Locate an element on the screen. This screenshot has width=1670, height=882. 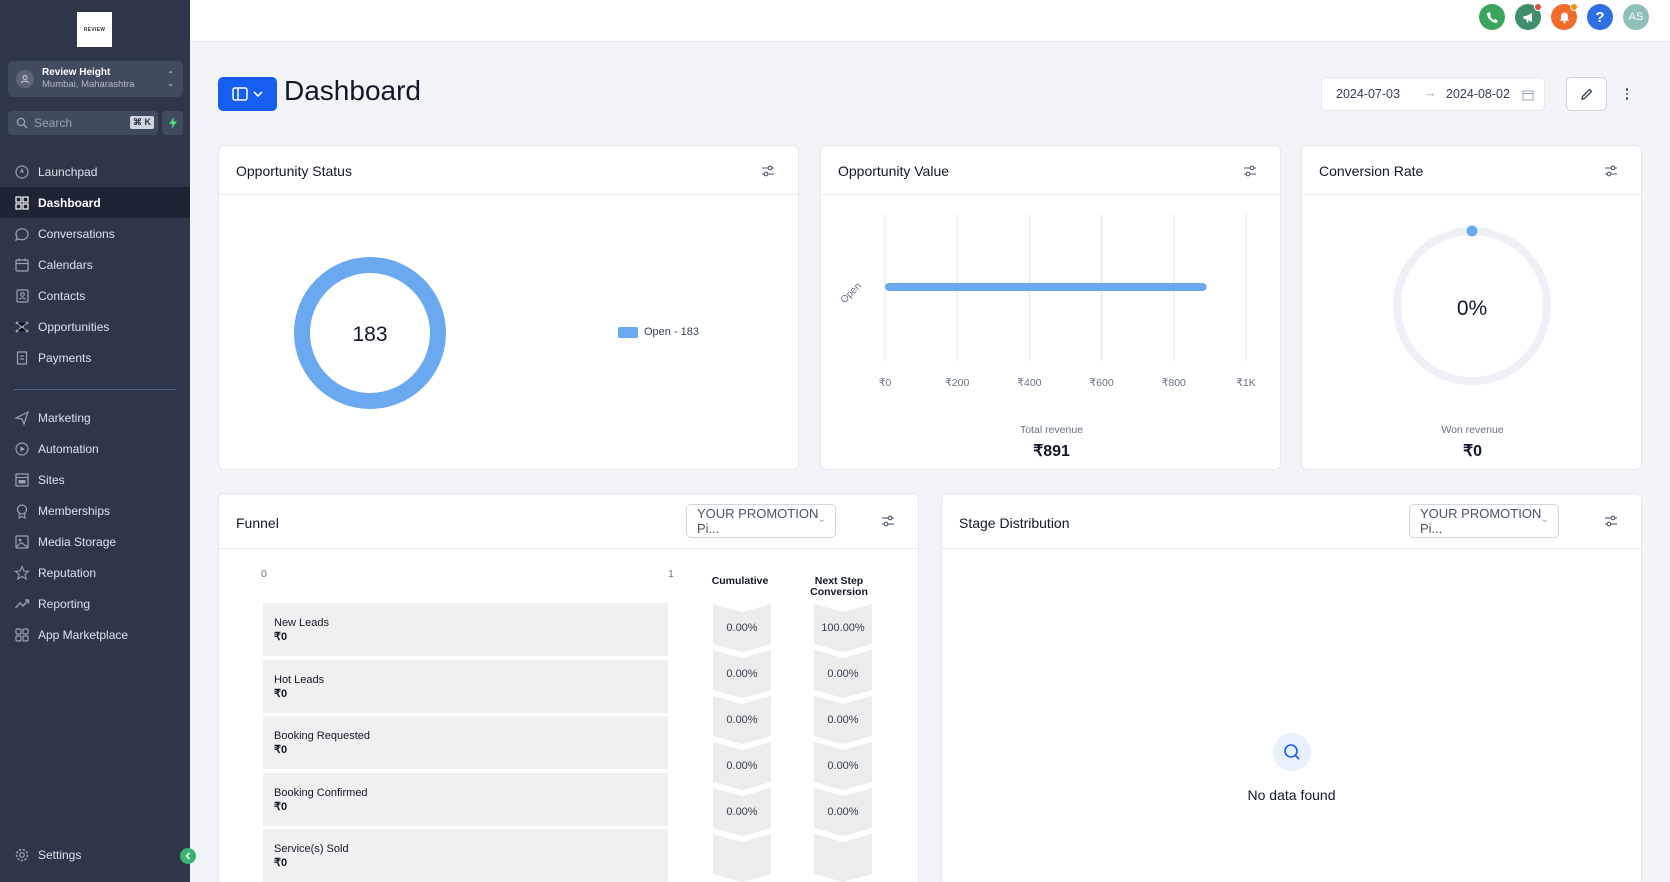
stage-name: Service(s) Sold is located at coordinates (311, 849).